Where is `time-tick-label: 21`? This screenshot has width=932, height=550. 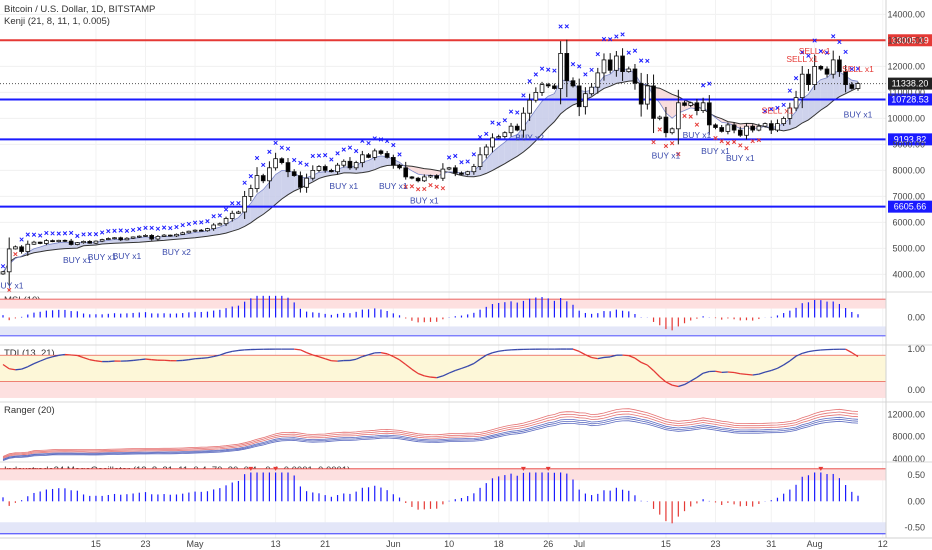 time-tick-label: 21 is located at coordinates (325, 544).